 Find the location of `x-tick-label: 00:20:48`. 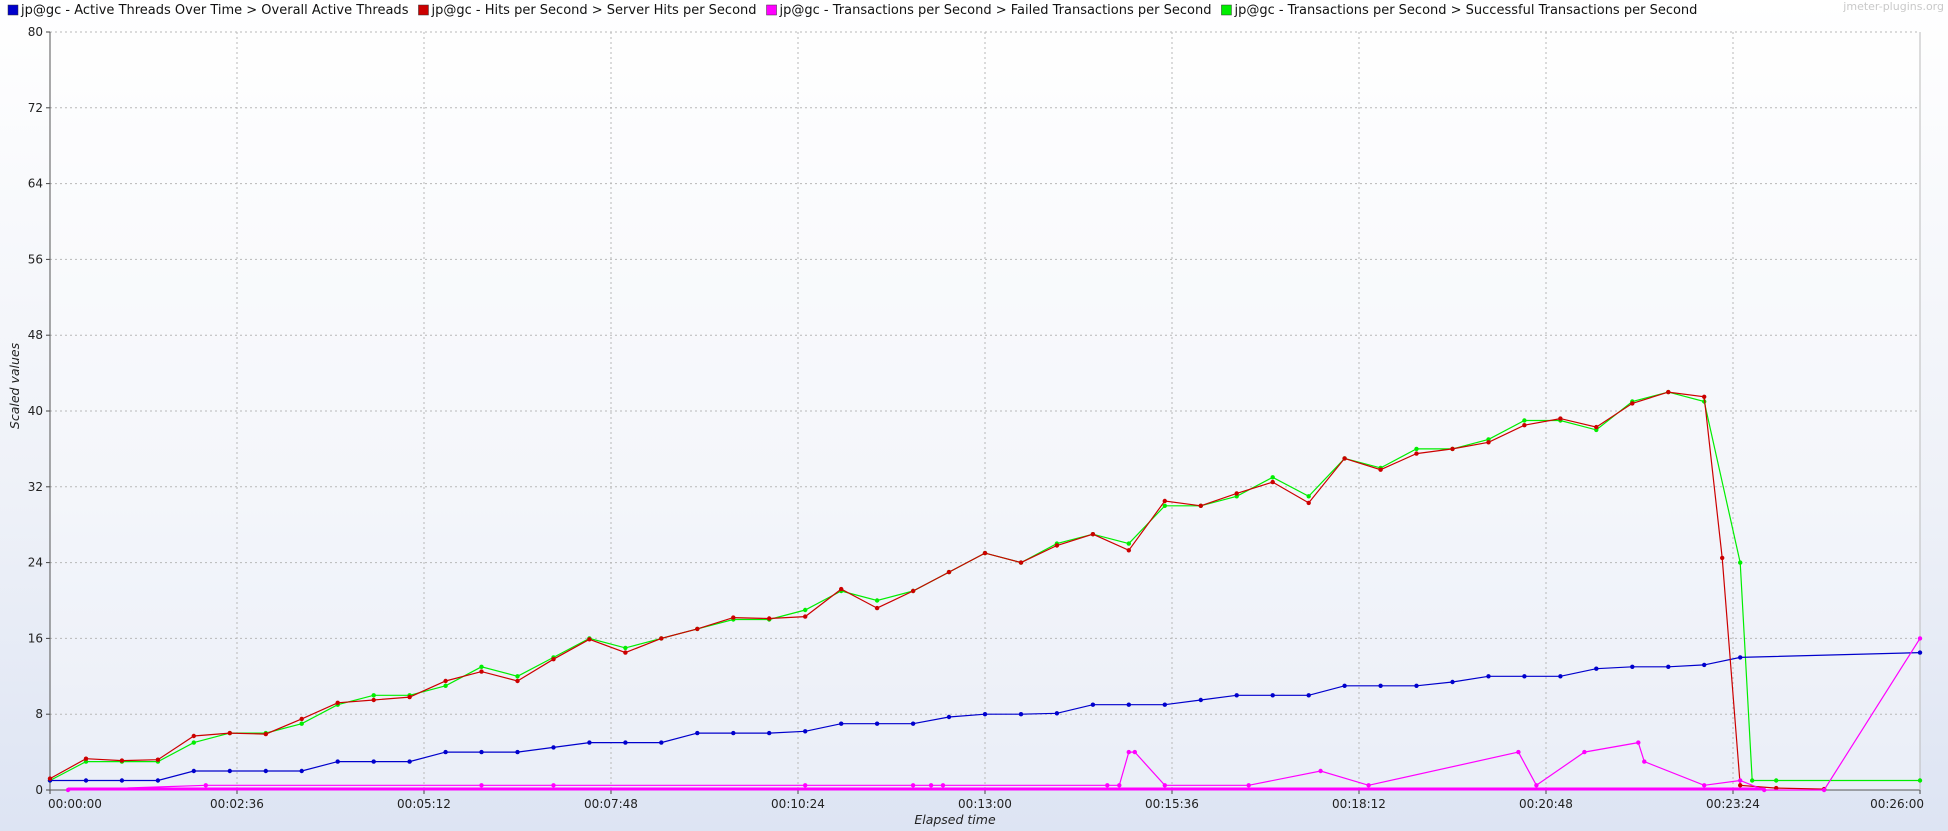

x-tick-label: 00:20:48 is located at coordinates (1546, 804).